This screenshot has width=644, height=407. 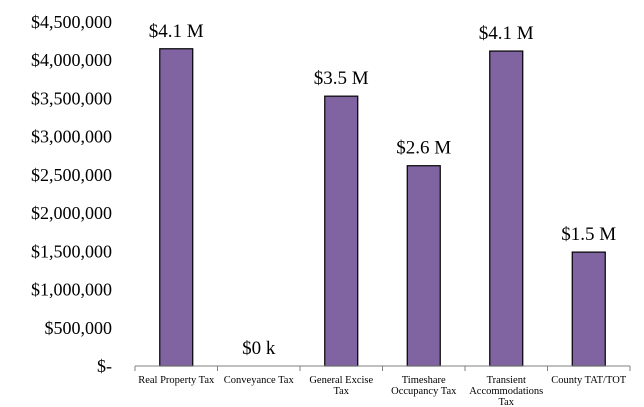 I want to click on x-tick-label-line: Transient, so click(x=506, y=380).